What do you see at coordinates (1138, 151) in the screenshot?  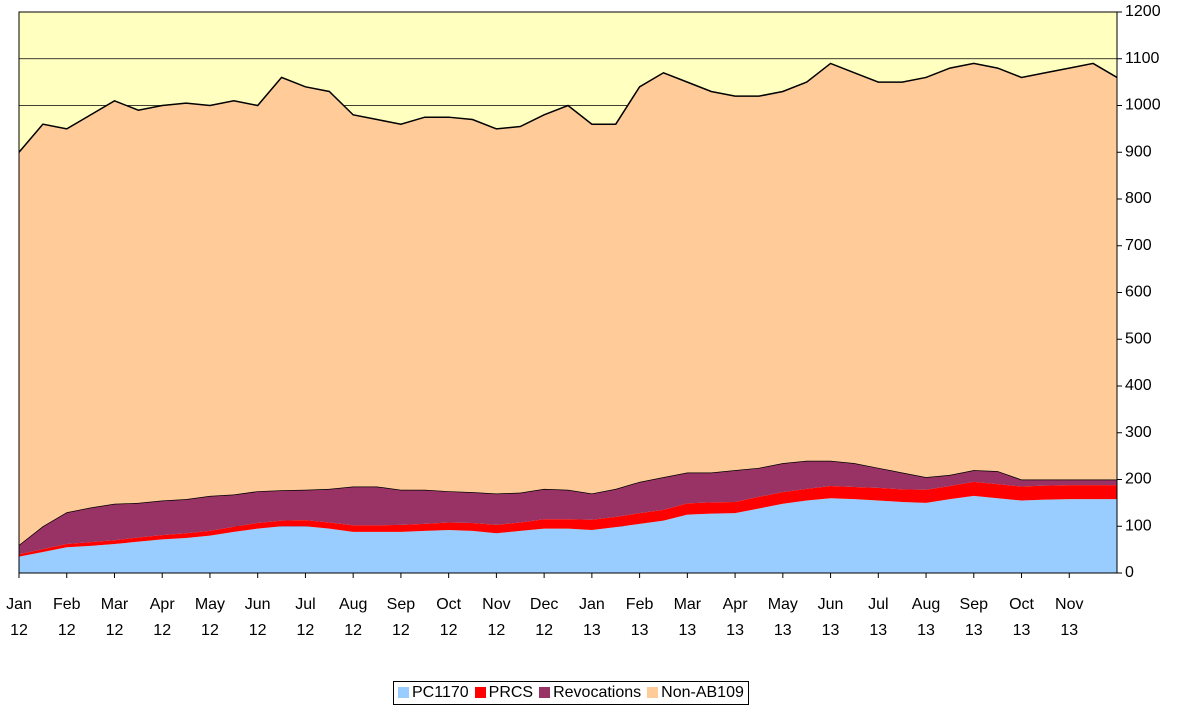 I see `y-tick-label: 900` at bounding box center [1138, 151].